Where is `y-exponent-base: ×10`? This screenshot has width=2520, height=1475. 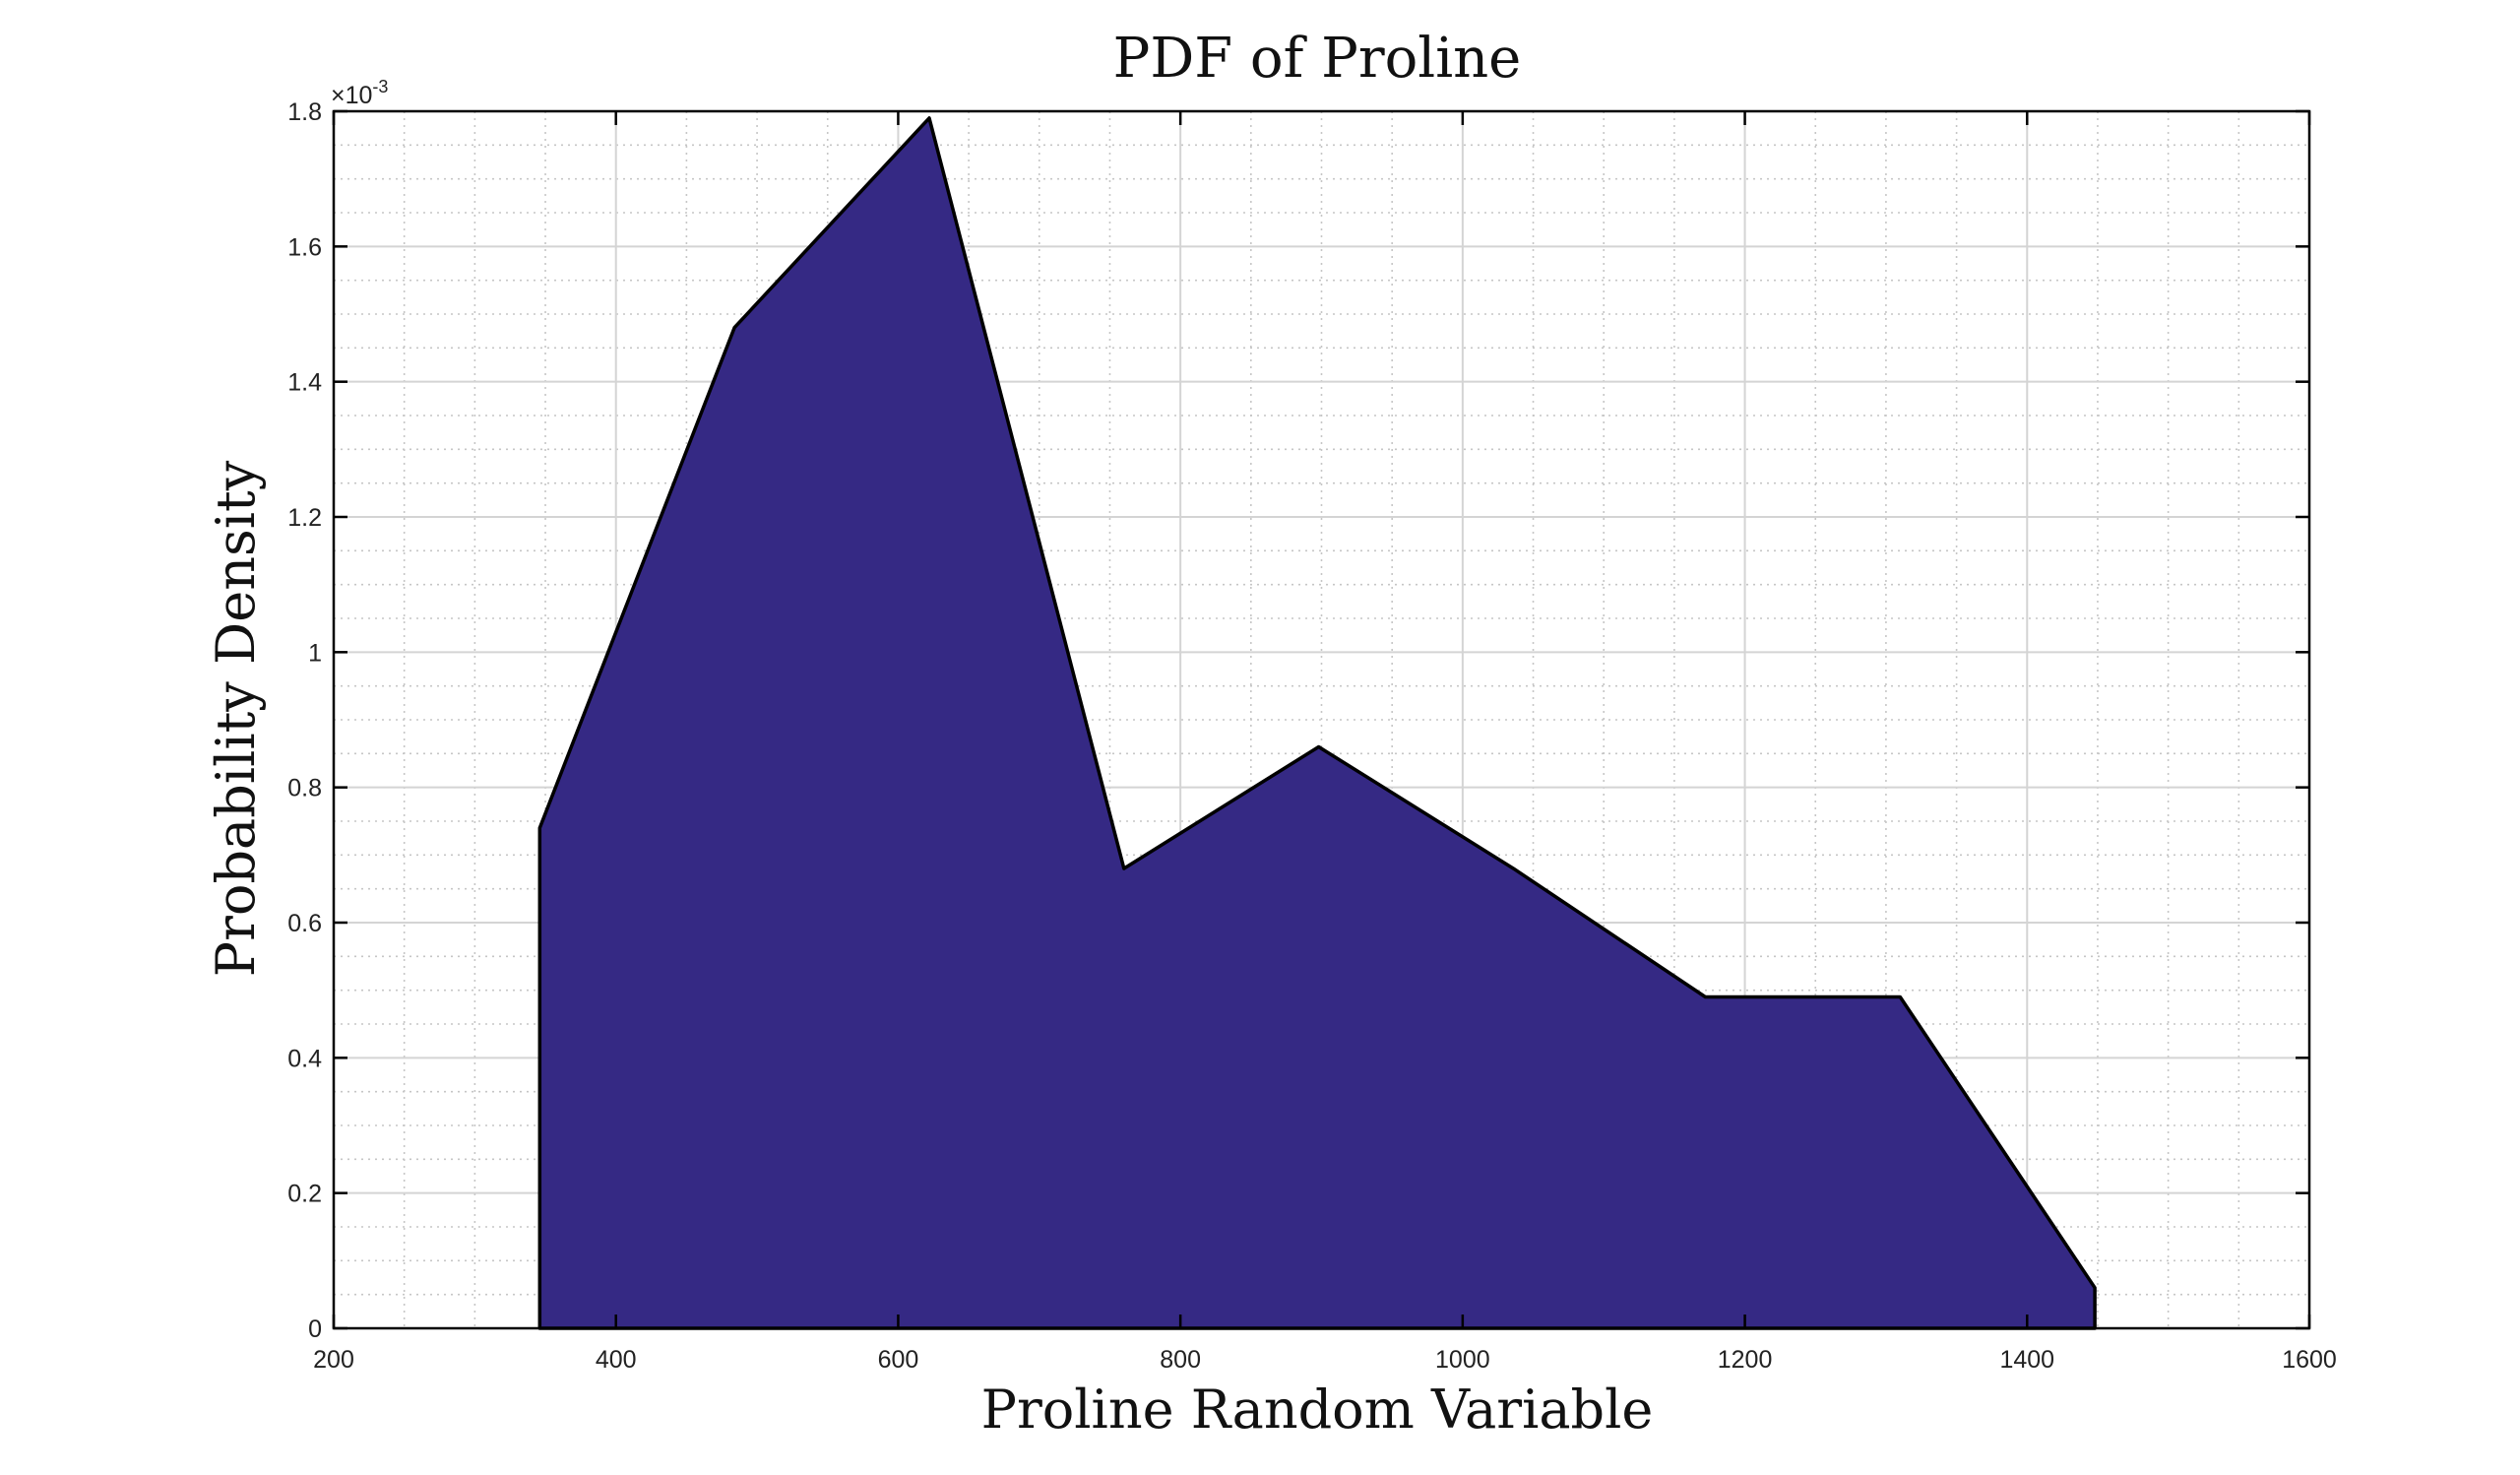
y-exponent-base: ×10 is located at coordinates (351, 95).